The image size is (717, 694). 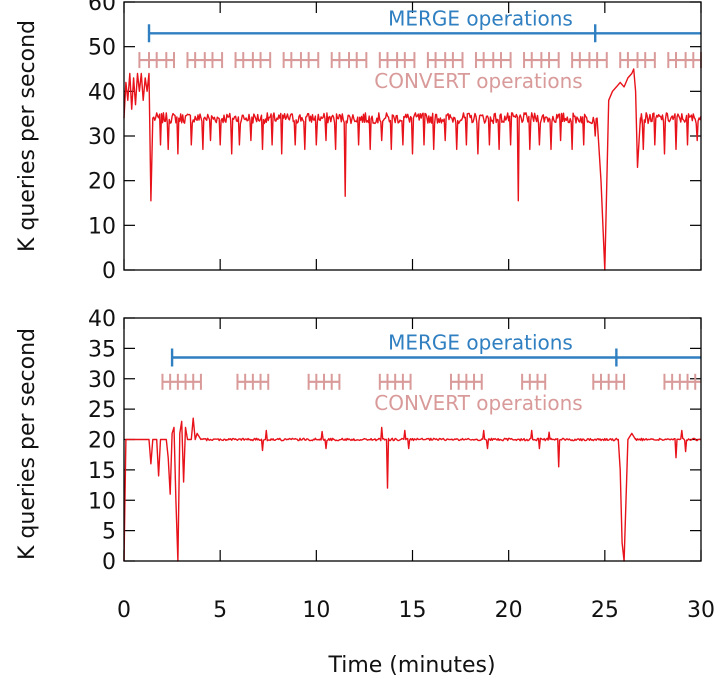 I want to click on x-tick-label: 20, so click(x=509, y=610).